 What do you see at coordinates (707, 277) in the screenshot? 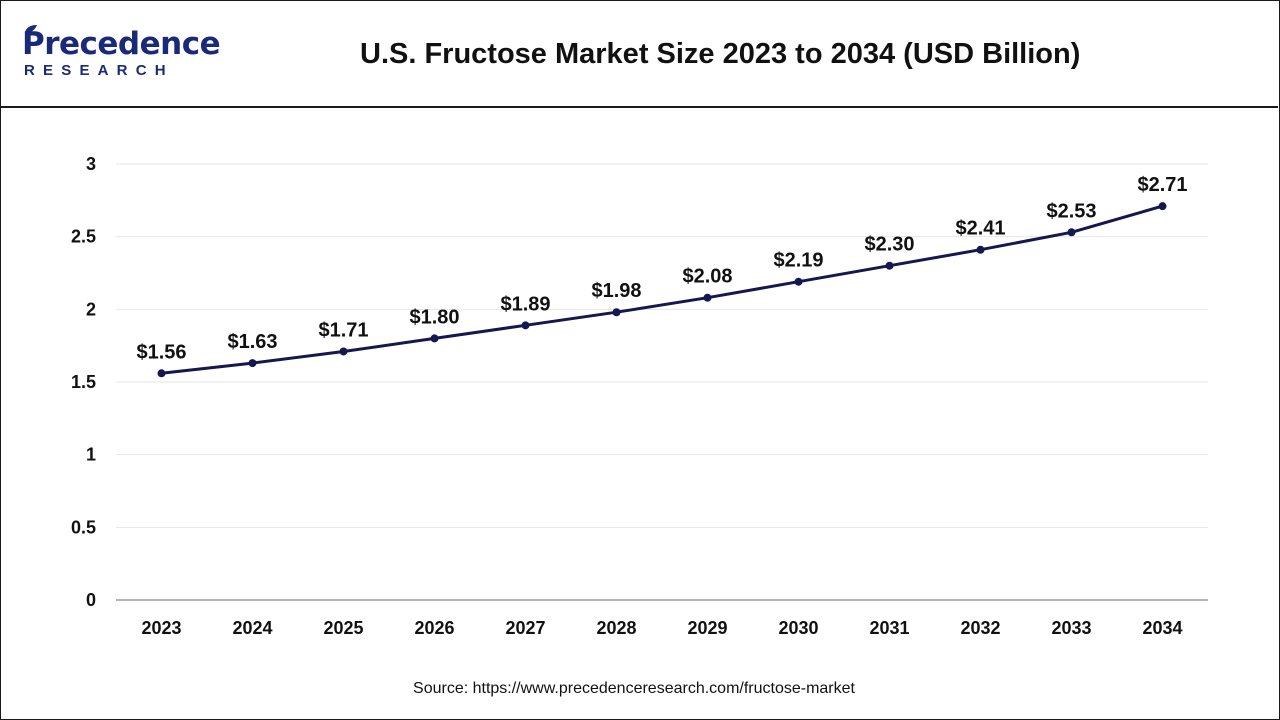
I see `data-label: $2.08` at bounding box center [707, 277].